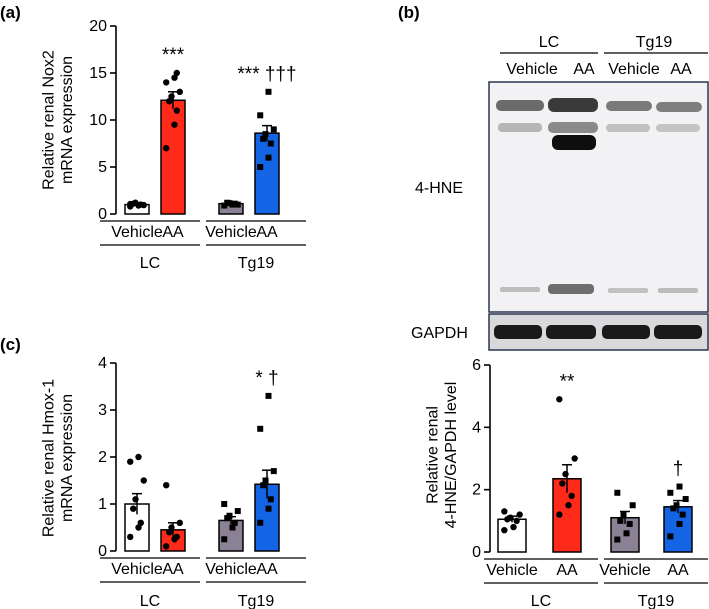  Describe the element at coordinates (150, 263) in the screenshot. I see `chart-a-group-label: LC` at that location.